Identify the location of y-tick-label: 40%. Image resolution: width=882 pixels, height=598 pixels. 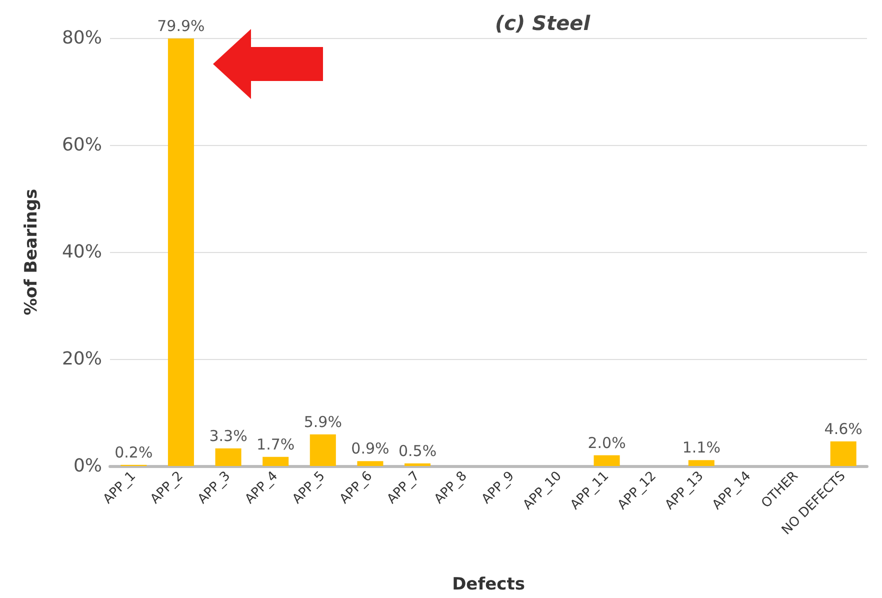
(82, 252).